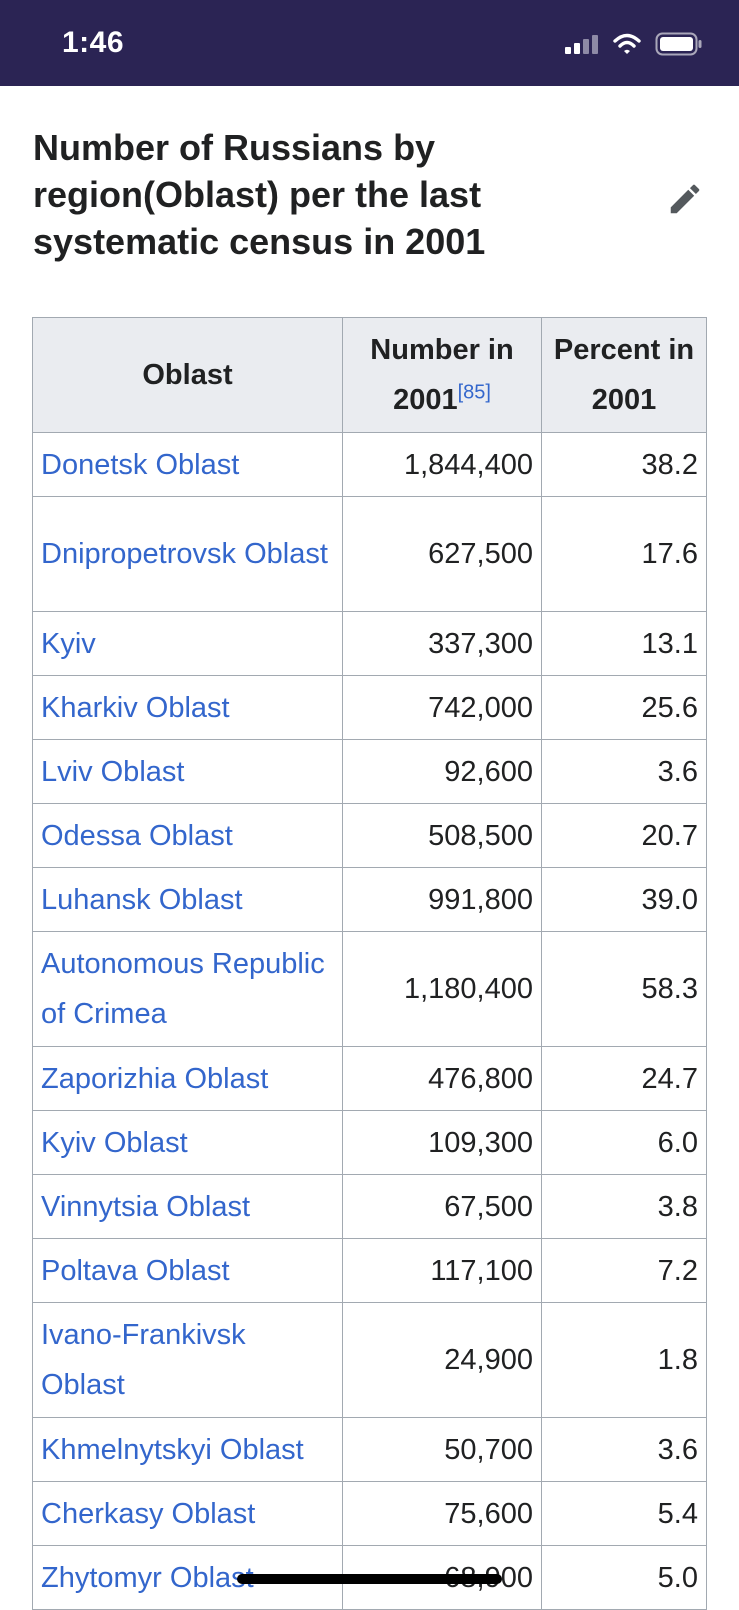 The height and width of the screenshot is (1610, 739). What do you see at coordinates (624, 1360) in the screenshot?
I see `percent-cell: 1.8` at bounding box center [624, 1360].